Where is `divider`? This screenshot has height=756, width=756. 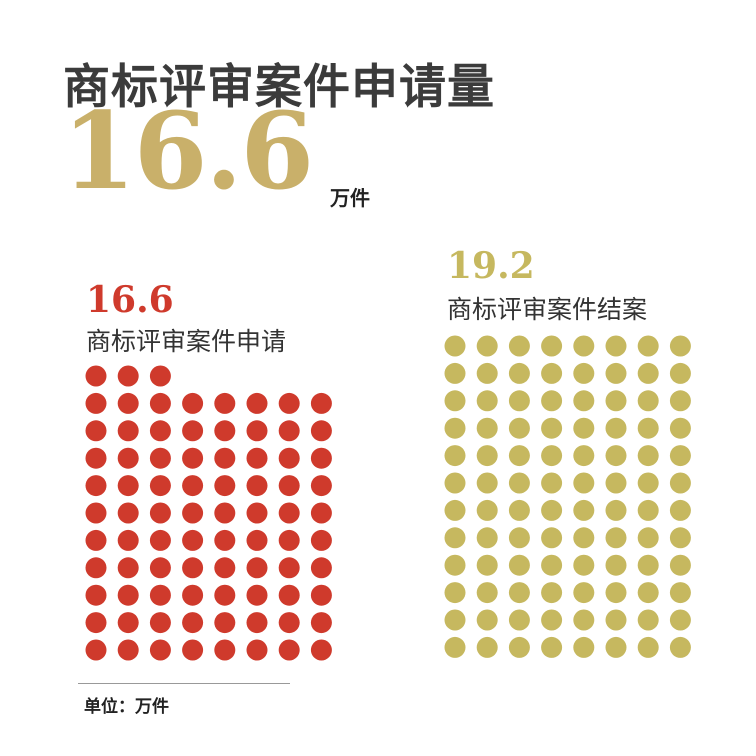 divider is located at coordinates (184, 683).